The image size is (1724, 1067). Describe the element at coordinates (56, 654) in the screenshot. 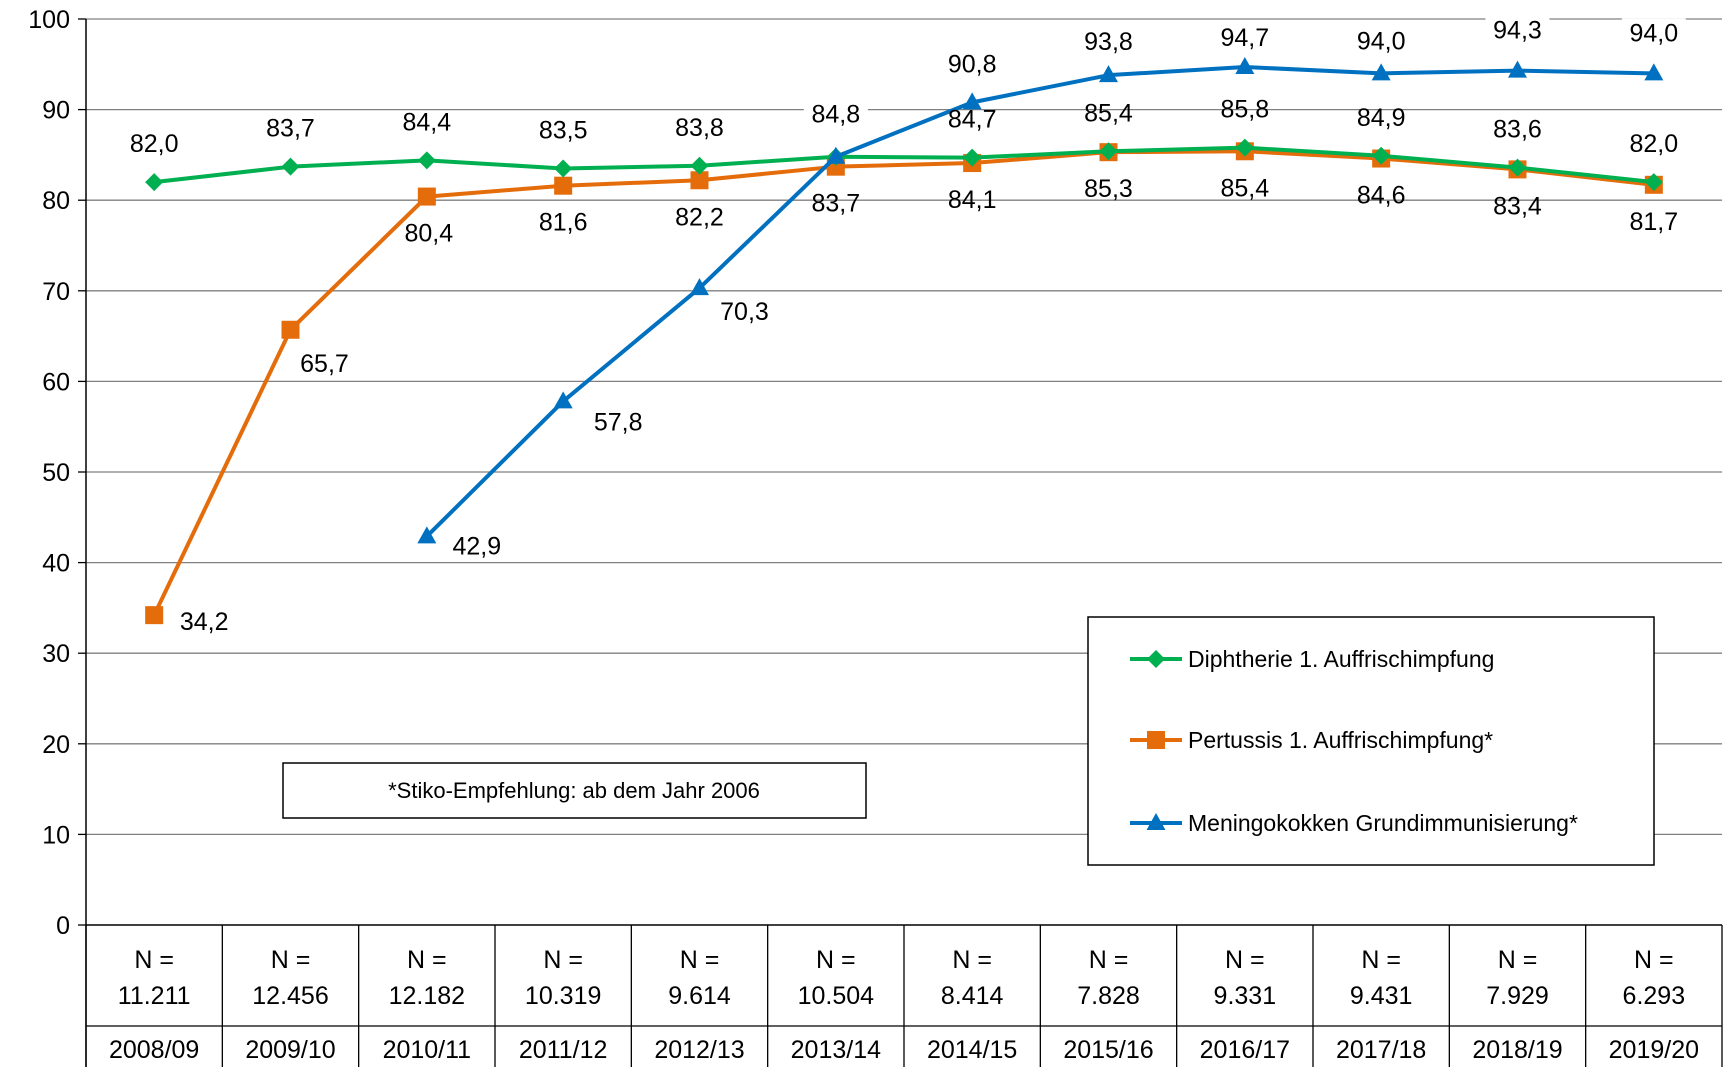

I see `y-tick-label: 30` at that location.